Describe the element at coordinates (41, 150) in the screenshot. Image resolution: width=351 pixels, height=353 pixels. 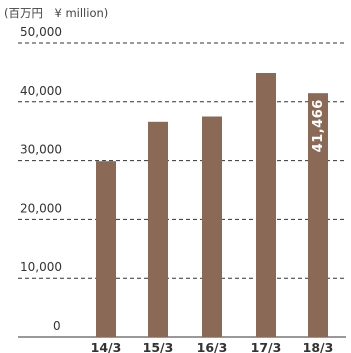
I see `y-tick-label: 30,000` at that location.